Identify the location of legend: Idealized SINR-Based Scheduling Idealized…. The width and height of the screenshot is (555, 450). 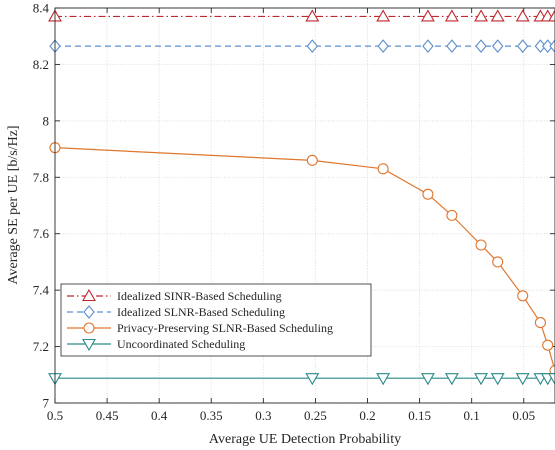
(216, 320).